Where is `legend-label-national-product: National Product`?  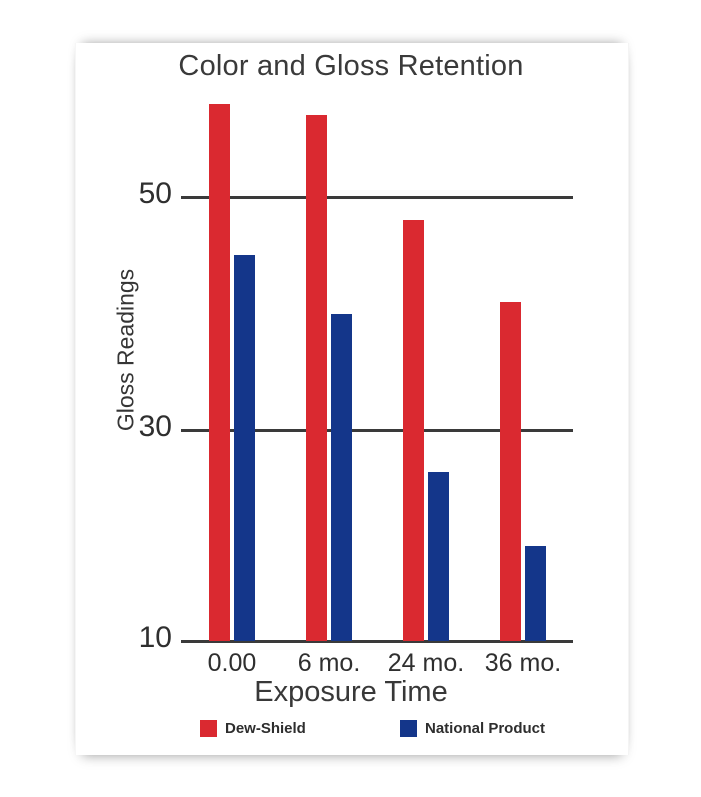 legend-label-national-product: National Product is located at coordinates (485, 728).